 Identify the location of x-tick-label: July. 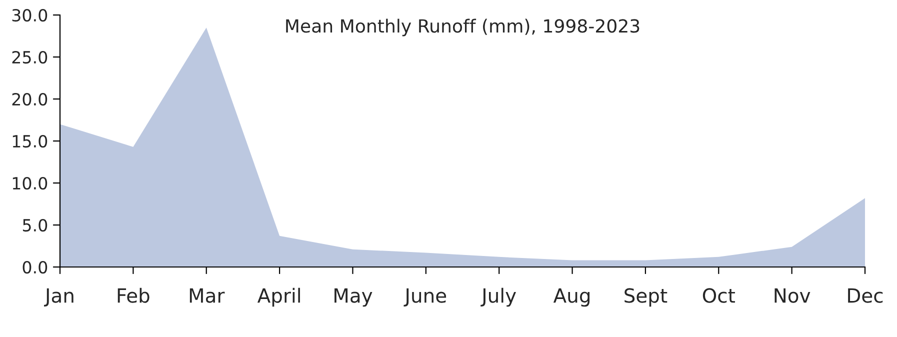
(498, 297).